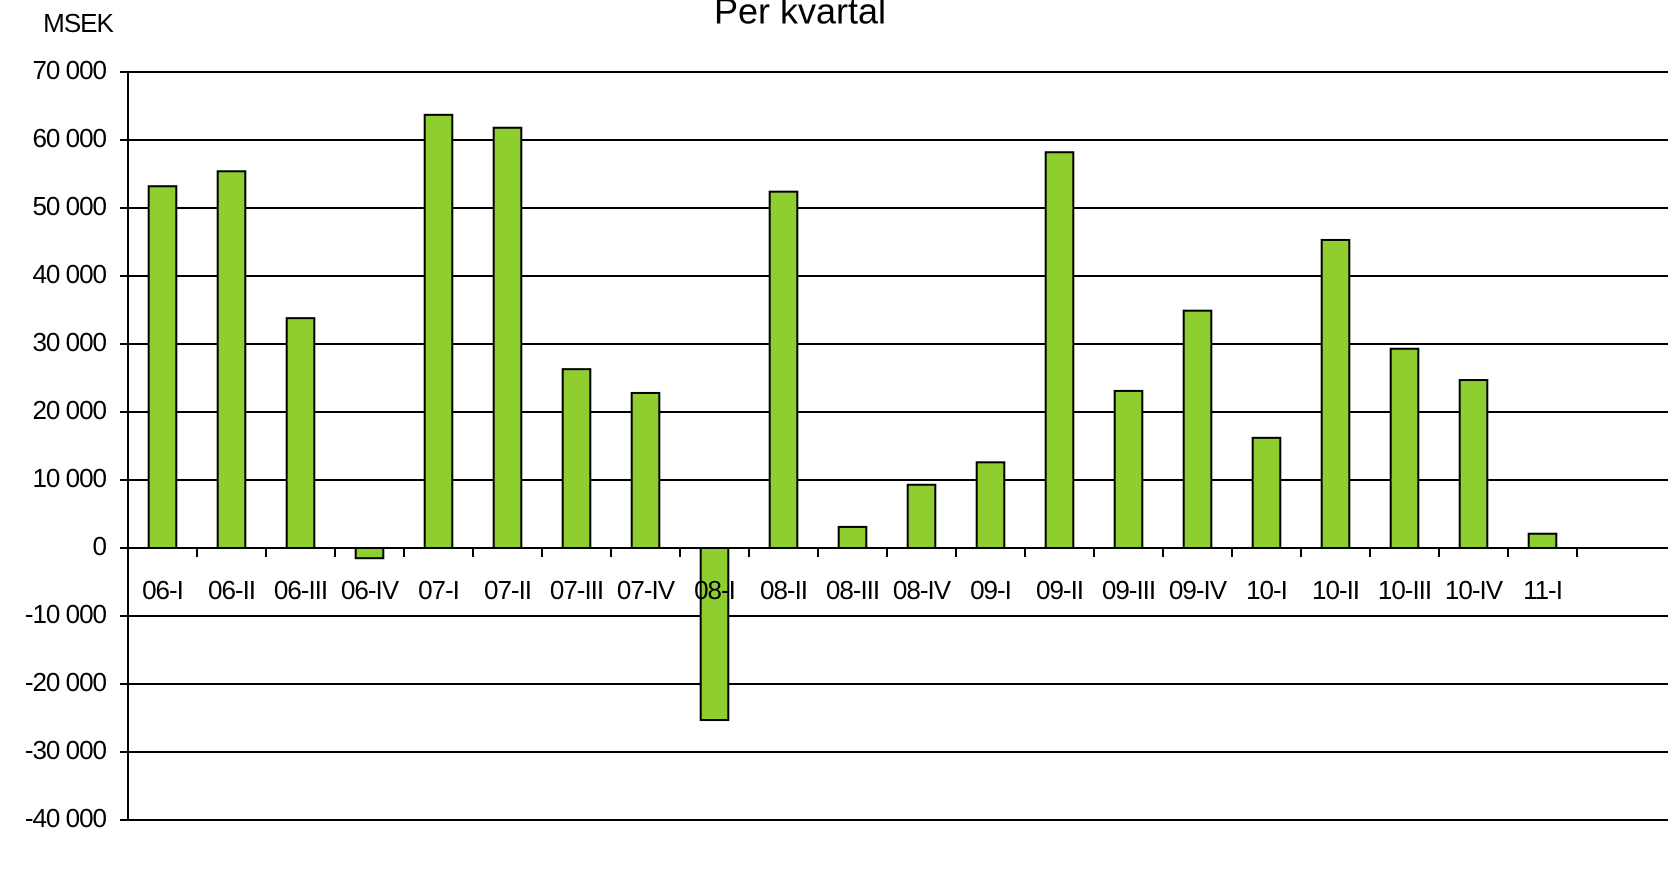  What do you see at coordinates (66, 818) in the screenshot?
I see `y-tick-label: -40 000` at bounding box center [66, 818].